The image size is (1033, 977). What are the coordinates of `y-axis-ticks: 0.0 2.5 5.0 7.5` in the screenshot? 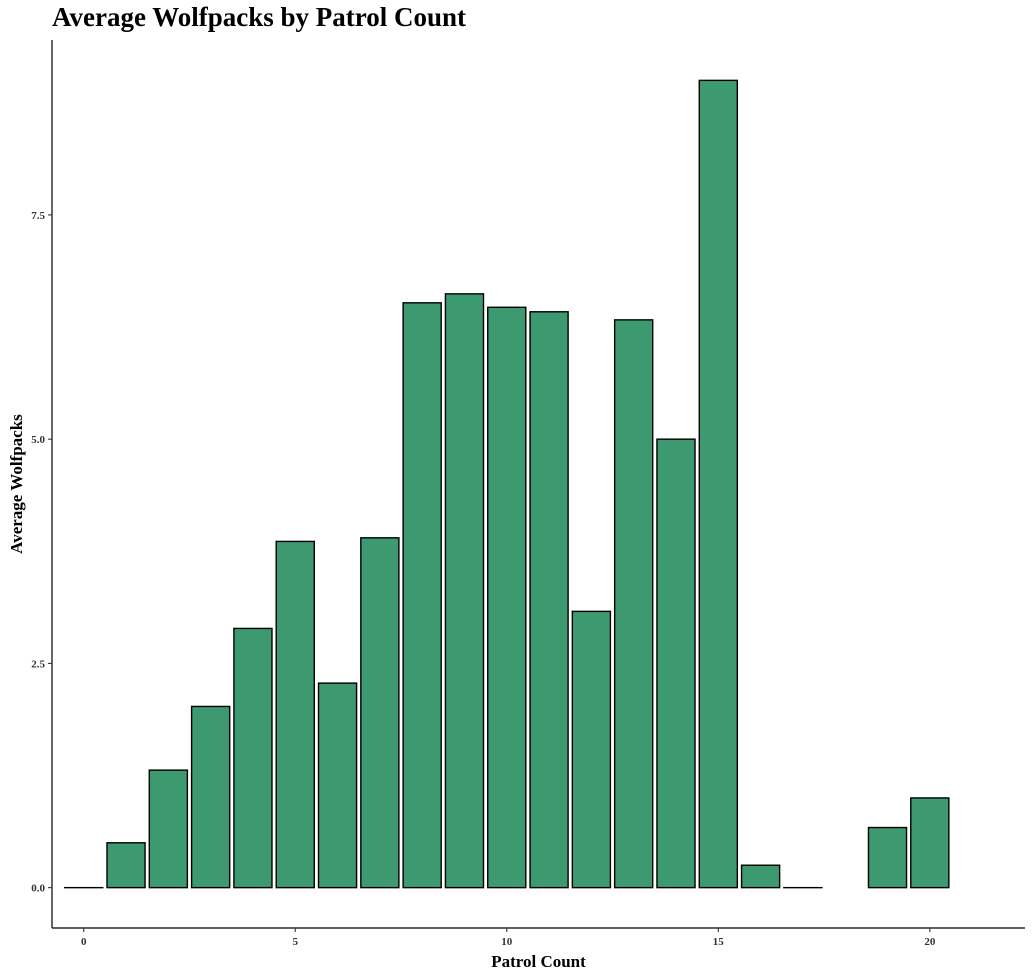 It's located at (41, 552).